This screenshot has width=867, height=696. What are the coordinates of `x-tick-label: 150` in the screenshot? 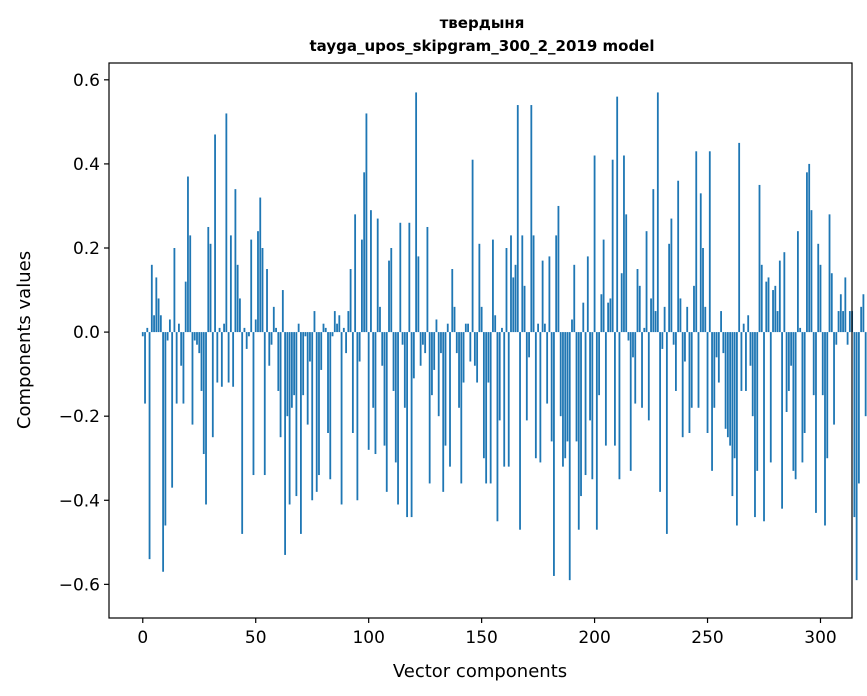 It's located at (481, 638).